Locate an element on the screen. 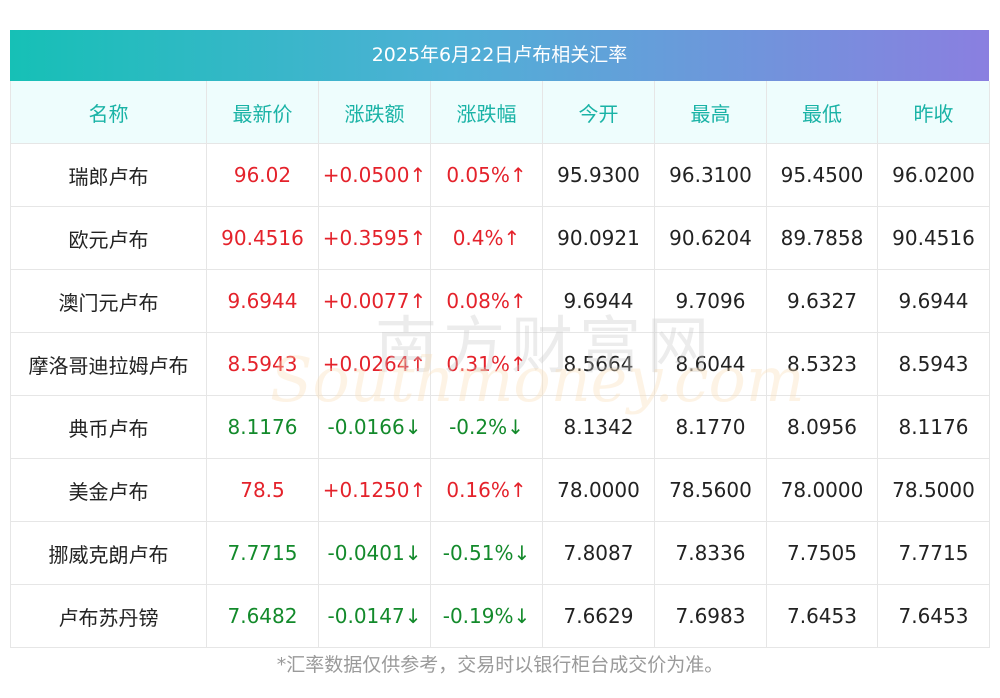 The height and width of the screenshot is (698, 1000). cell-change-pct: -0.2%↓ is located at coordinates (486, 427).